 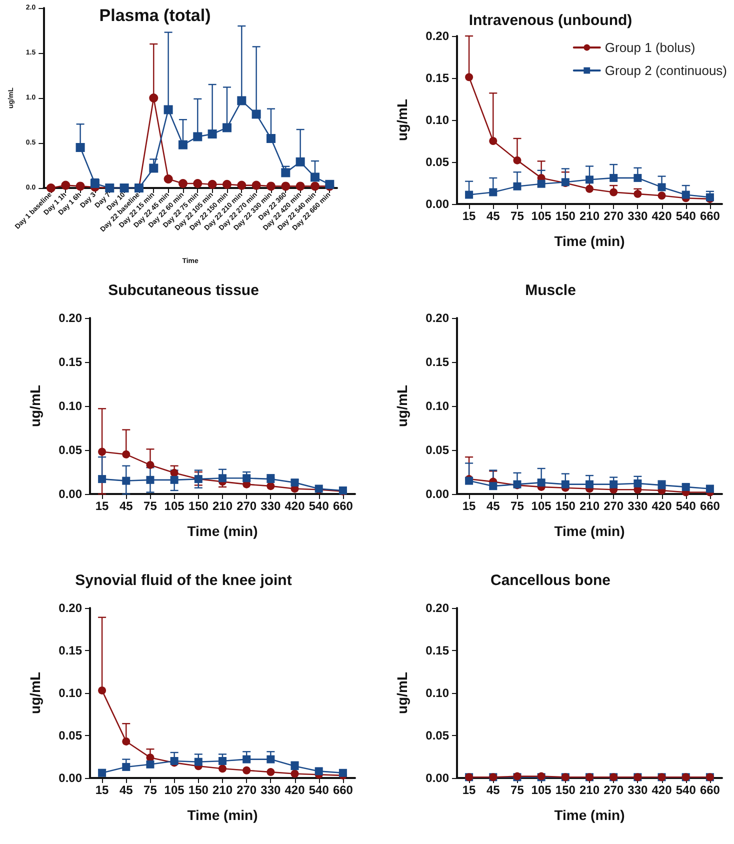 I want to click on chart-title: Cancellous bone, so click(x=550, y=580).